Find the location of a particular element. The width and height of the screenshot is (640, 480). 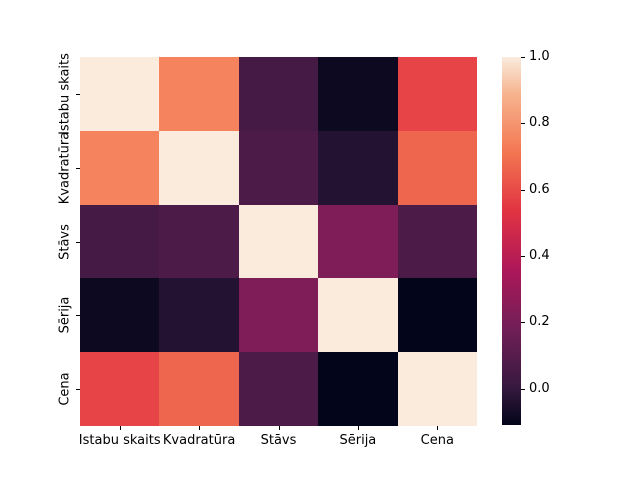

heatmap-cell-r2c0 is located at coordinates (120, 241).